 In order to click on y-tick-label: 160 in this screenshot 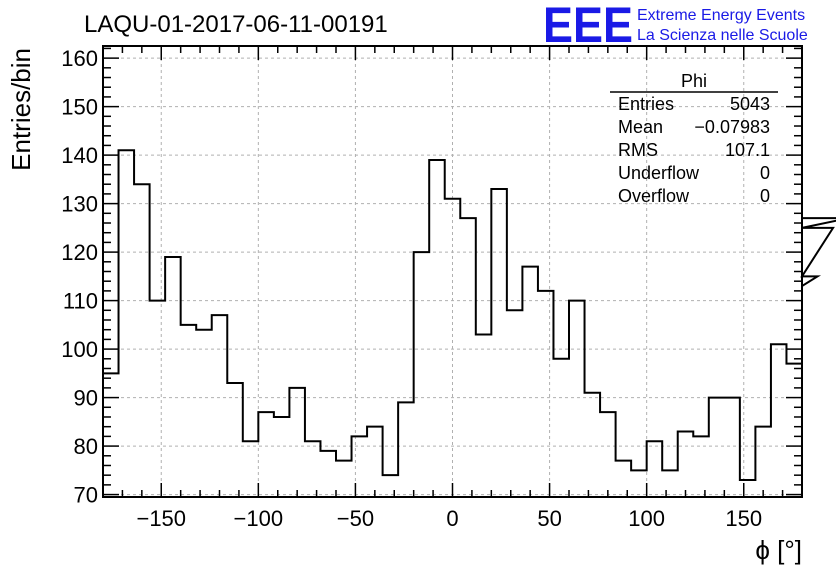, I will do `click(79, 58)`.